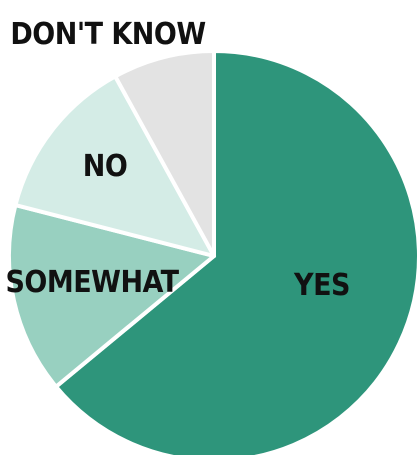 This screenshot has height=455, width=420. What do you see at coordinates (321, 285) in the screenshot?
I see `label-yes: YES` at bounding box center [321, 285].